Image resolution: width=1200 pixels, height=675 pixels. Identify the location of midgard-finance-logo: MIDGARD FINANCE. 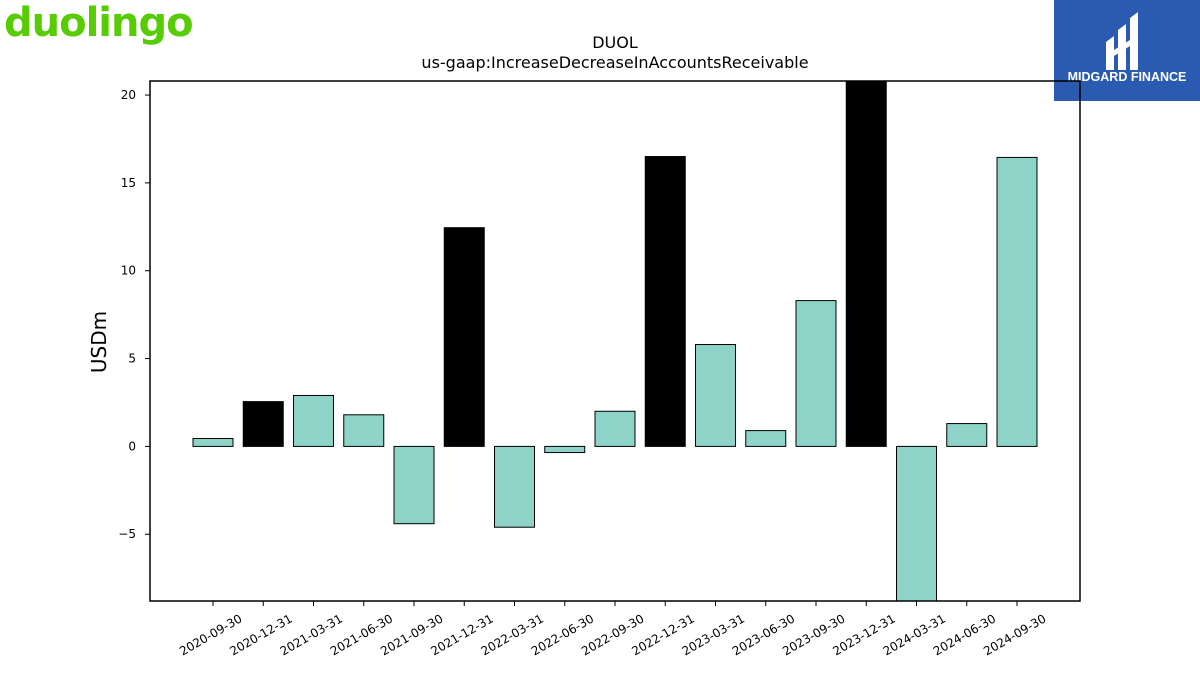
(1127, 50).